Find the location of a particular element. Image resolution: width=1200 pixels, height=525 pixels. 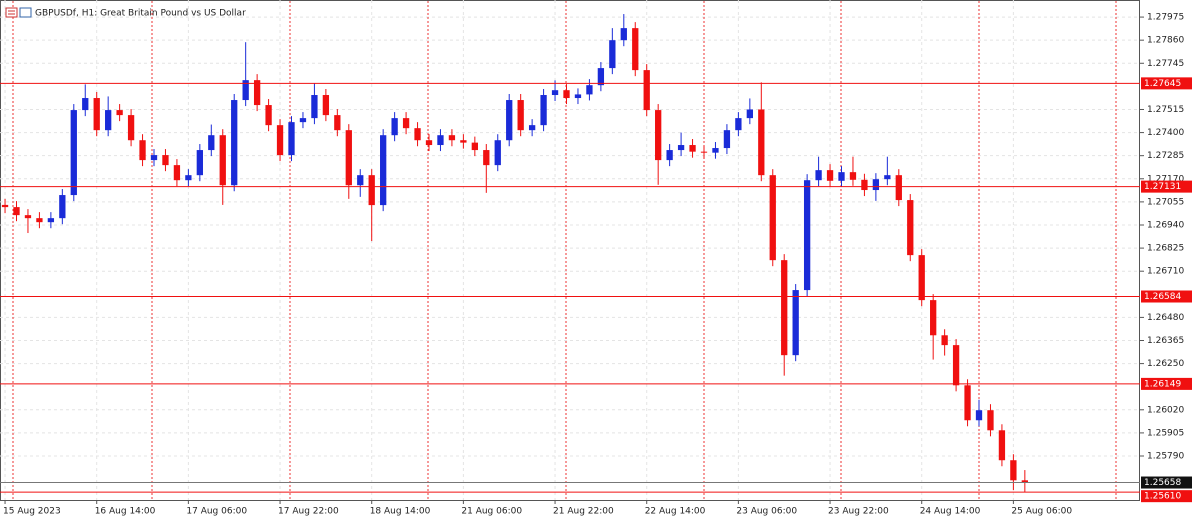

y-tick-label: 1.27745 is located at coordinates (1165, 64).